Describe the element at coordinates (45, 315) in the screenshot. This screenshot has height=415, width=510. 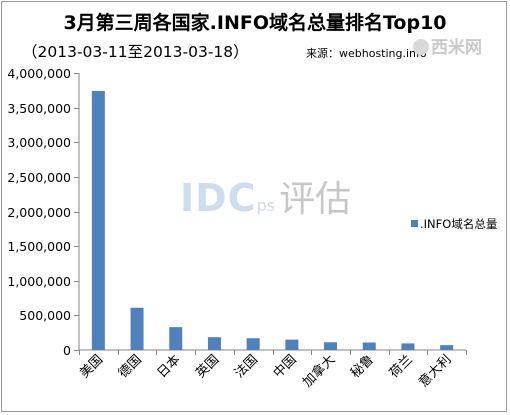
I see `y-tick-label: 500,000` at that location.